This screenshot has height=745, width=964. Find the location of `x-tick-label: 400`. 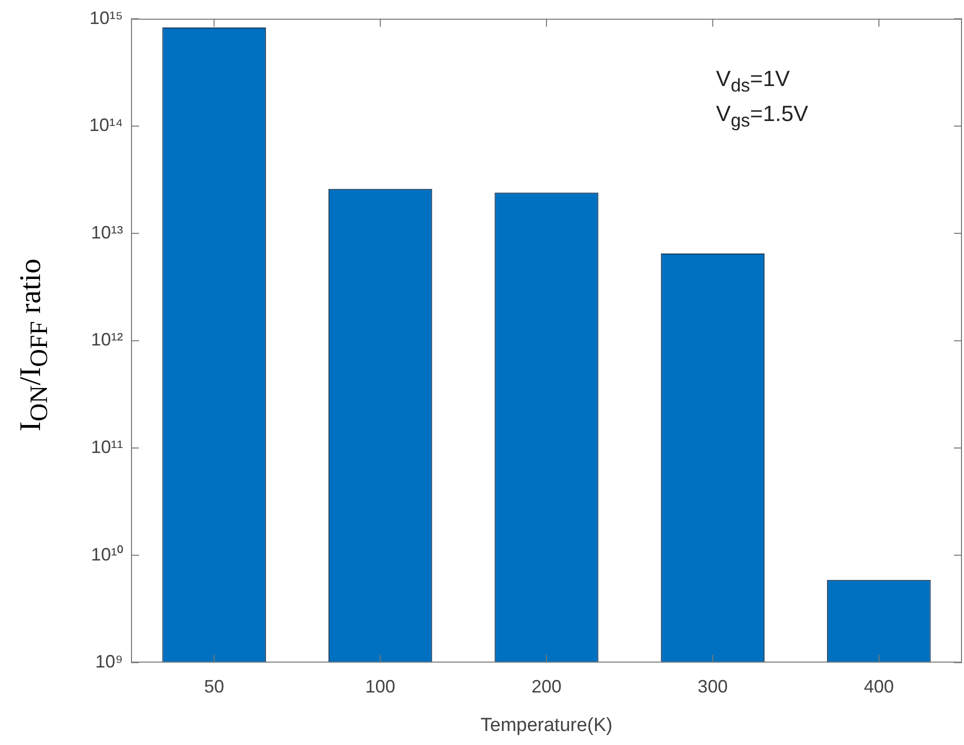

x-tick-label: 400 is located at coordinates (879, 686).